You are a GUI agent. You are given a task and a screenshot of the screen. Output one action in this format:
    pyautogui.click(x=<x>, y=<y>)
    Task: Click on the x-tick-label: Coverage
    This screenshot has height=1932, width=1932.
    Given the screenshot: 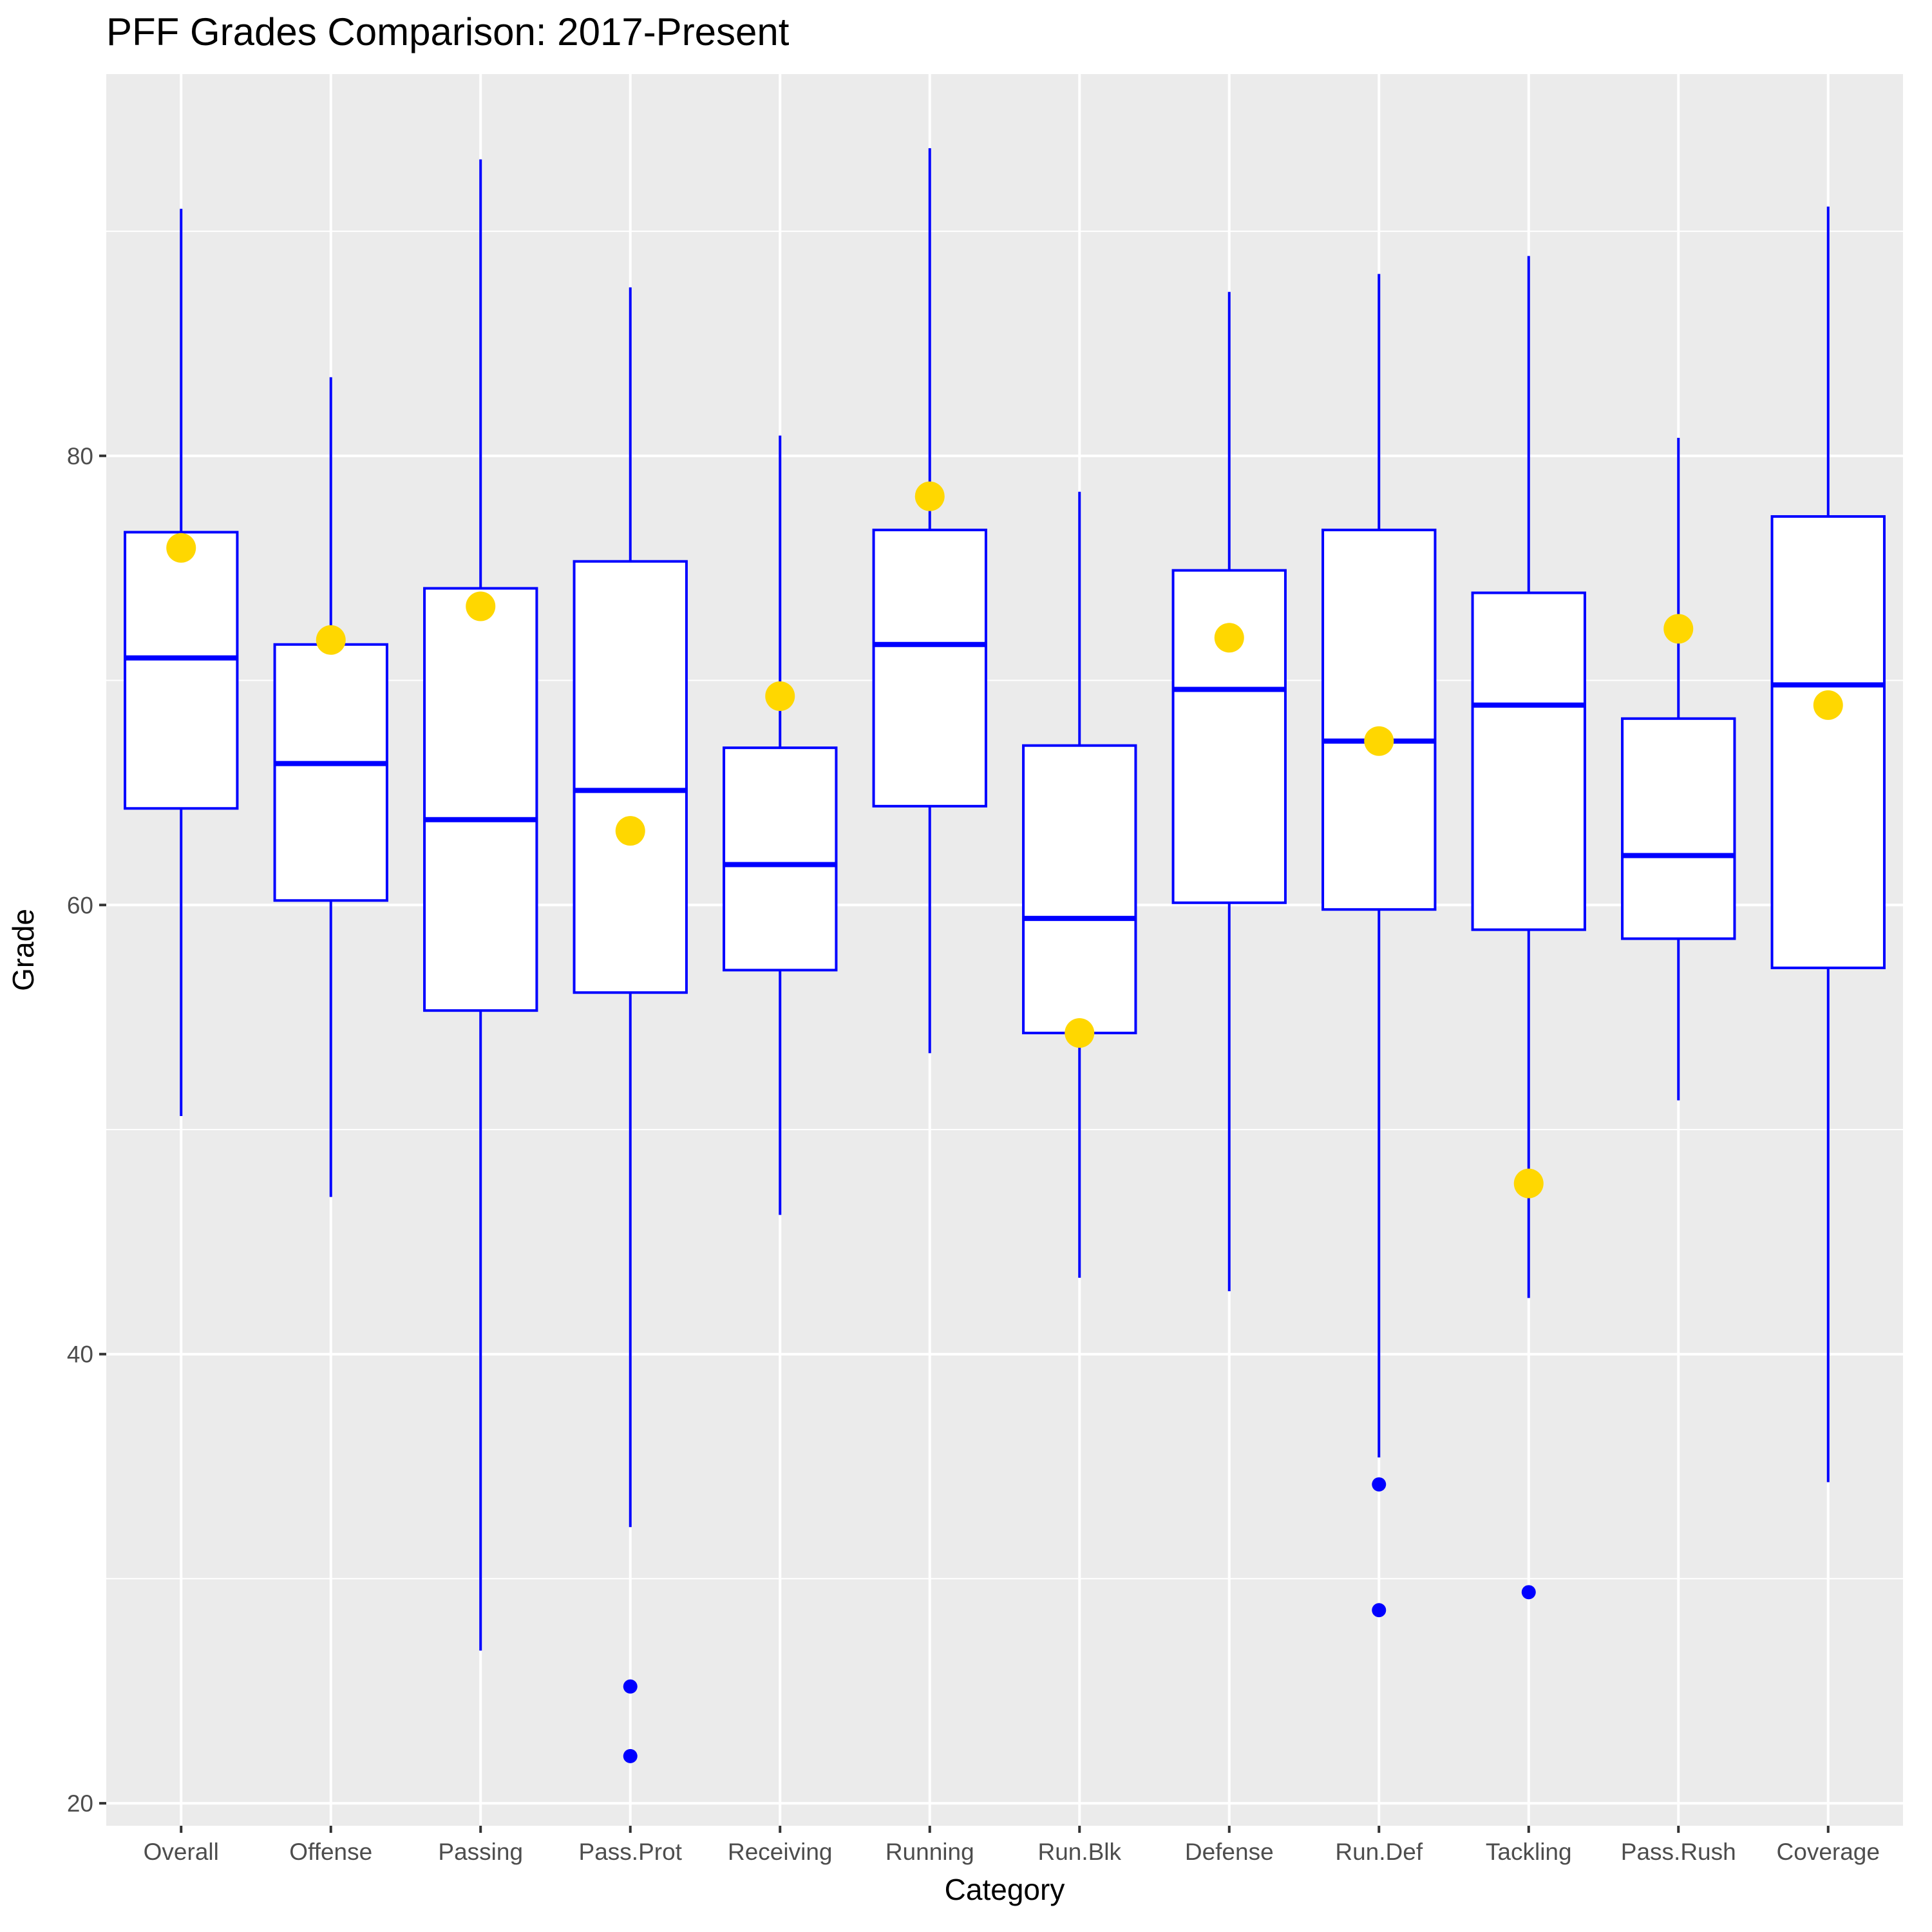 What is the action you would take?
    pyautogui.click(x=1828, y=1852)
    